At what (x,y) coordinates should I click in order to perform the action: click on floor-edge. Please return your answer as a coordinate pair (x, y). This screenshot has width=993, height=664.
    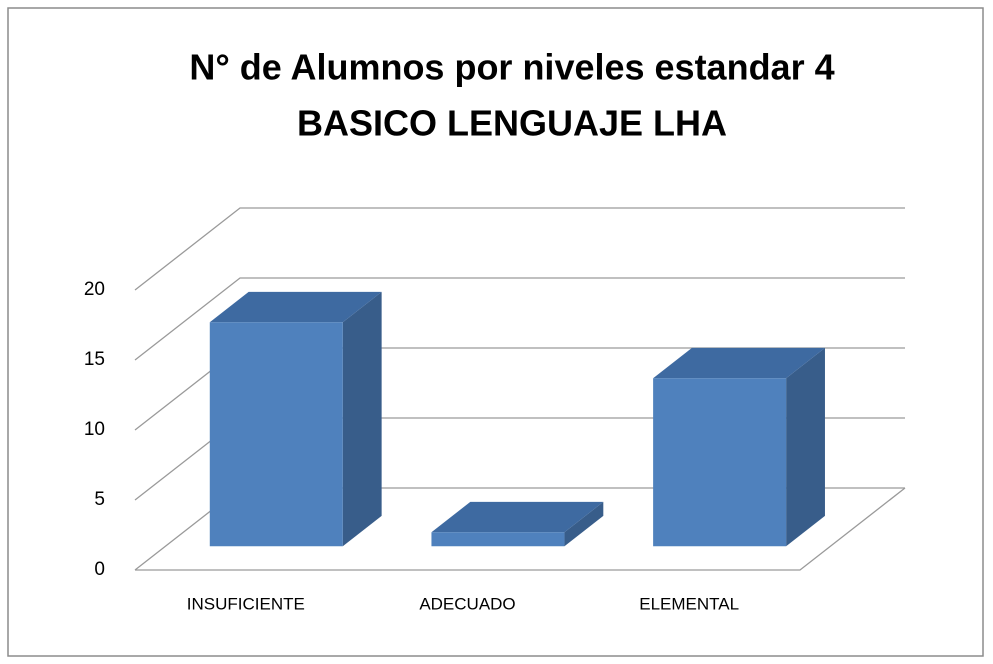
    Looking at the image, I should click on (520, 529).